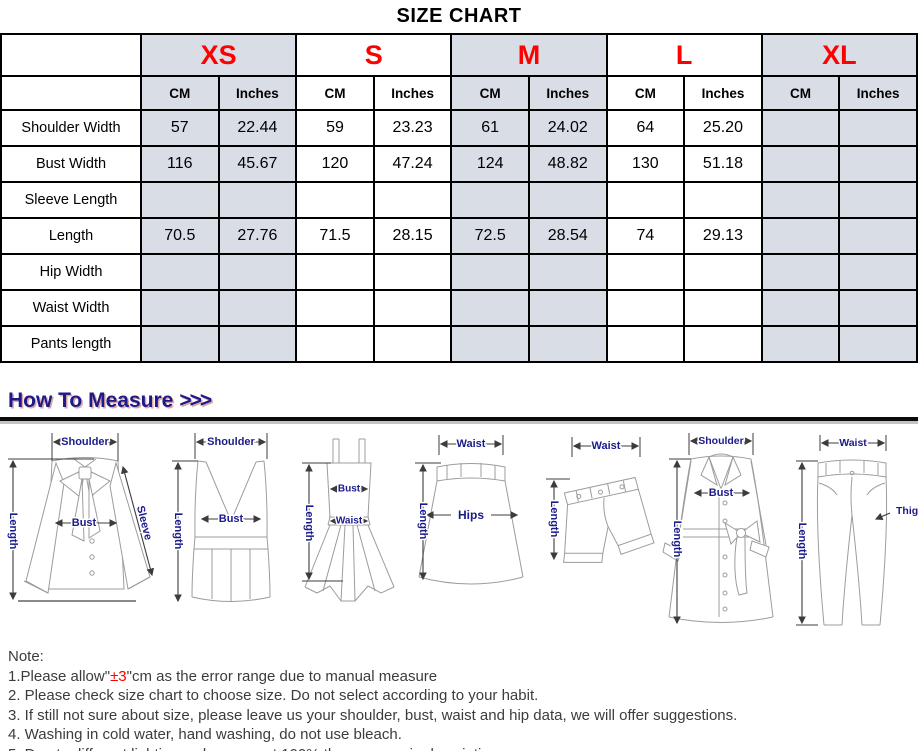  What do you see at coordinates (71, 272) in the screenshot?
I see `row-label: Hip Width` at bounding box center [71, 272].